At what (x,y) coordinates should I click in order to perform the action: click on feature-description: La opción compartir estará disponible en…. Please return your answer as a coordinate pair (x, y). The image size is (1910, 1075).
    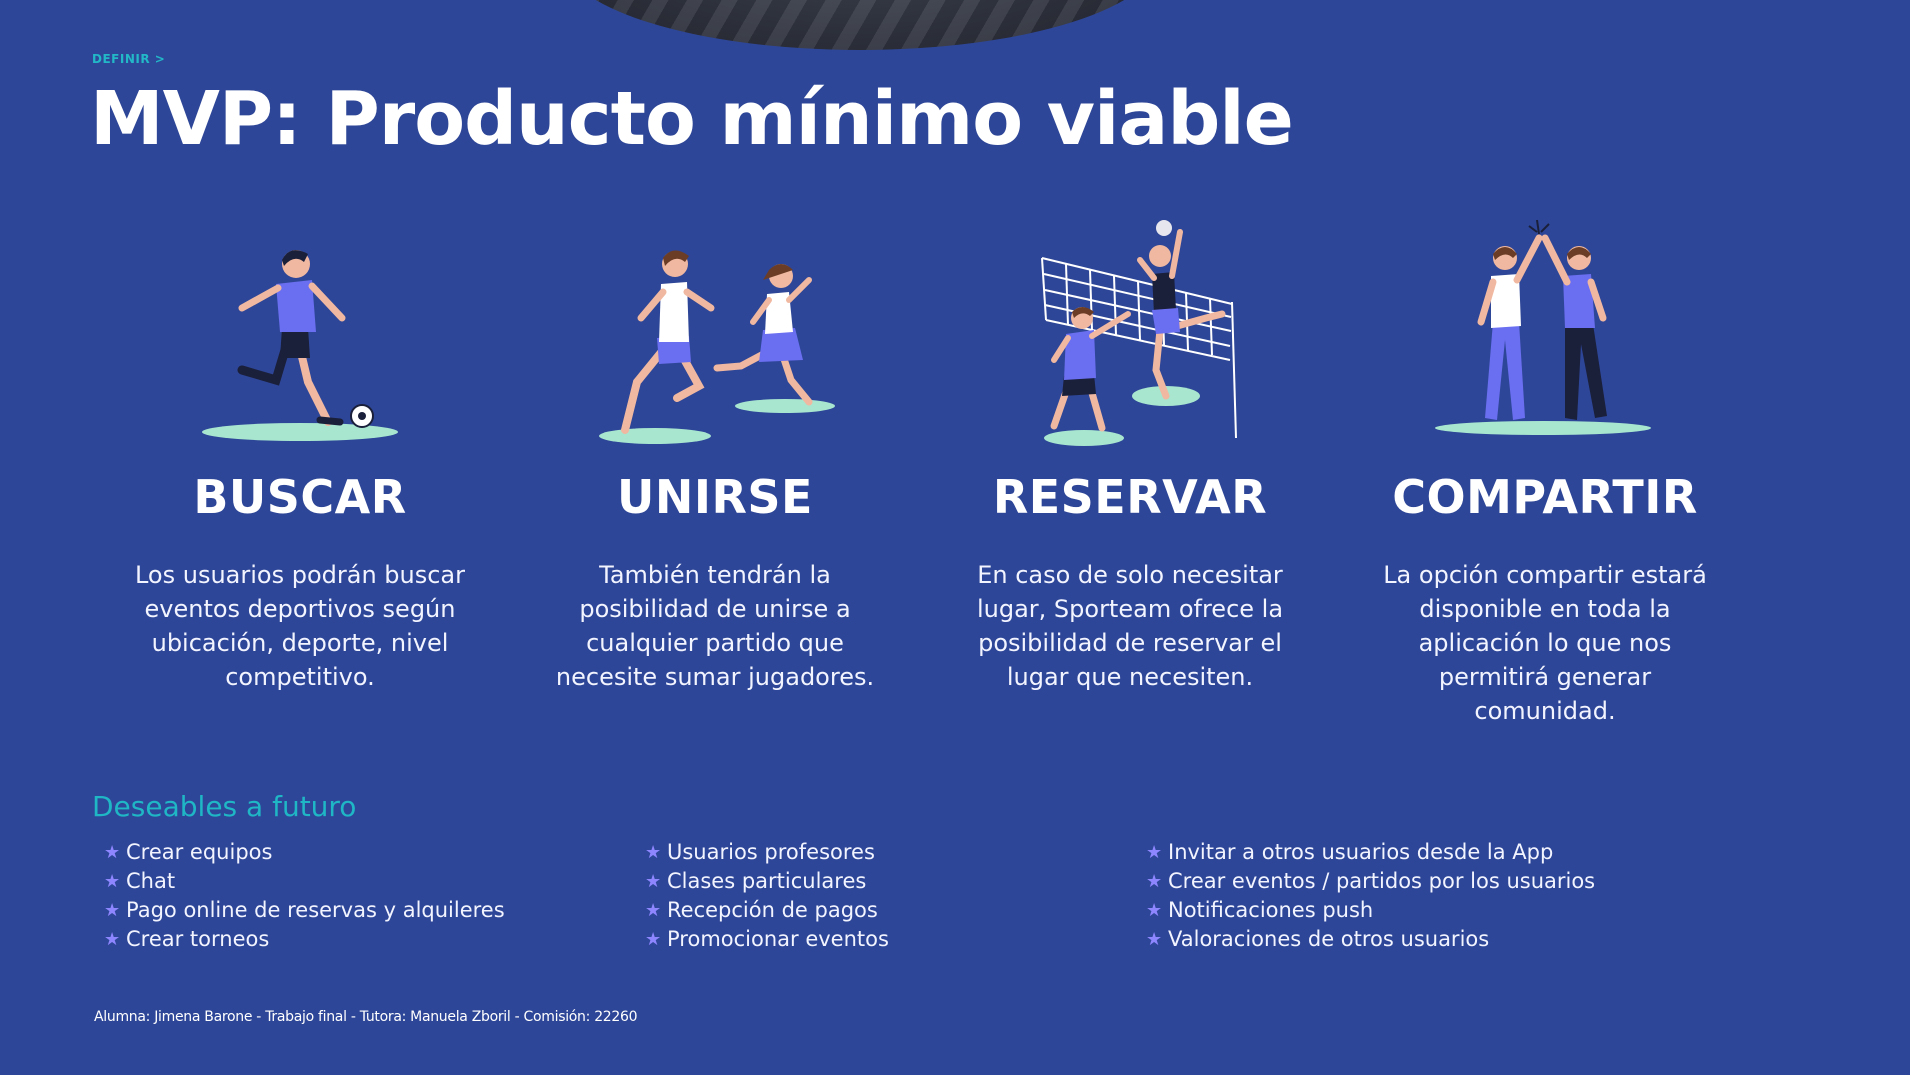
    Looking at the image, I should click on (1545, 643).